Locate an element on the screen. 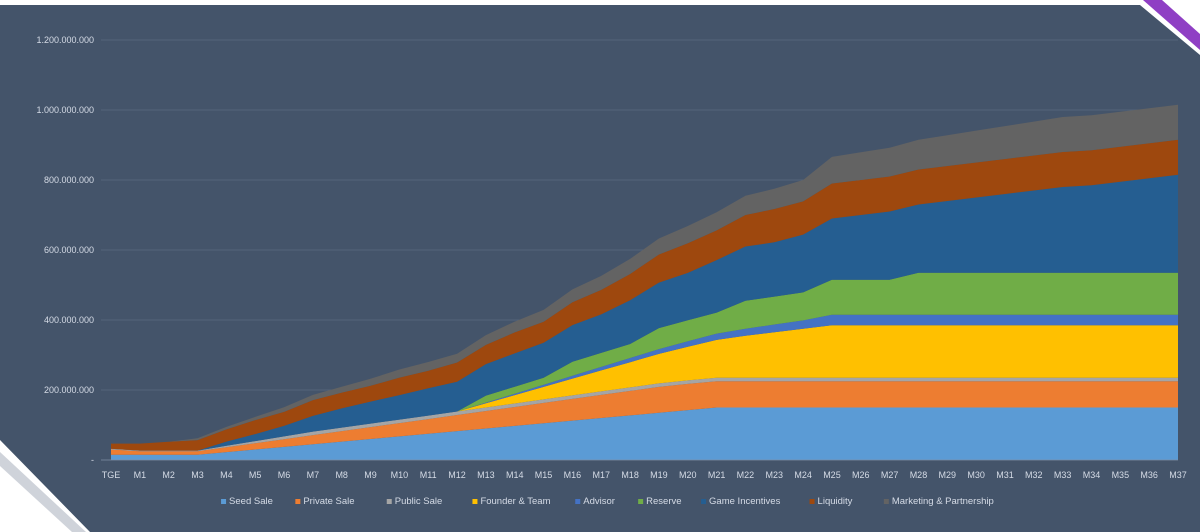  legend-label: Seed Sale is located at coordinates (251, 501).